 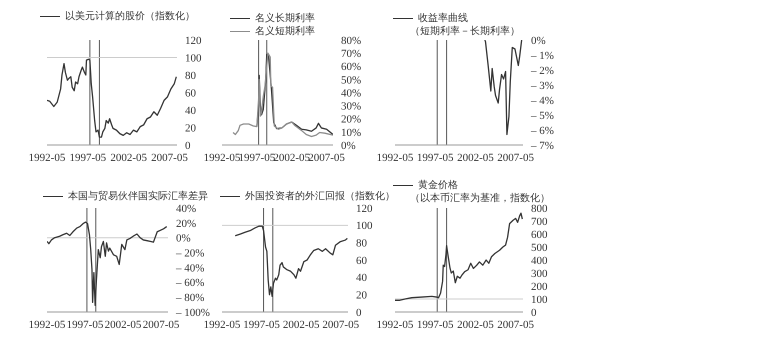 I want to click on y-tick-label: – 3%, so click(x=542, y=86).